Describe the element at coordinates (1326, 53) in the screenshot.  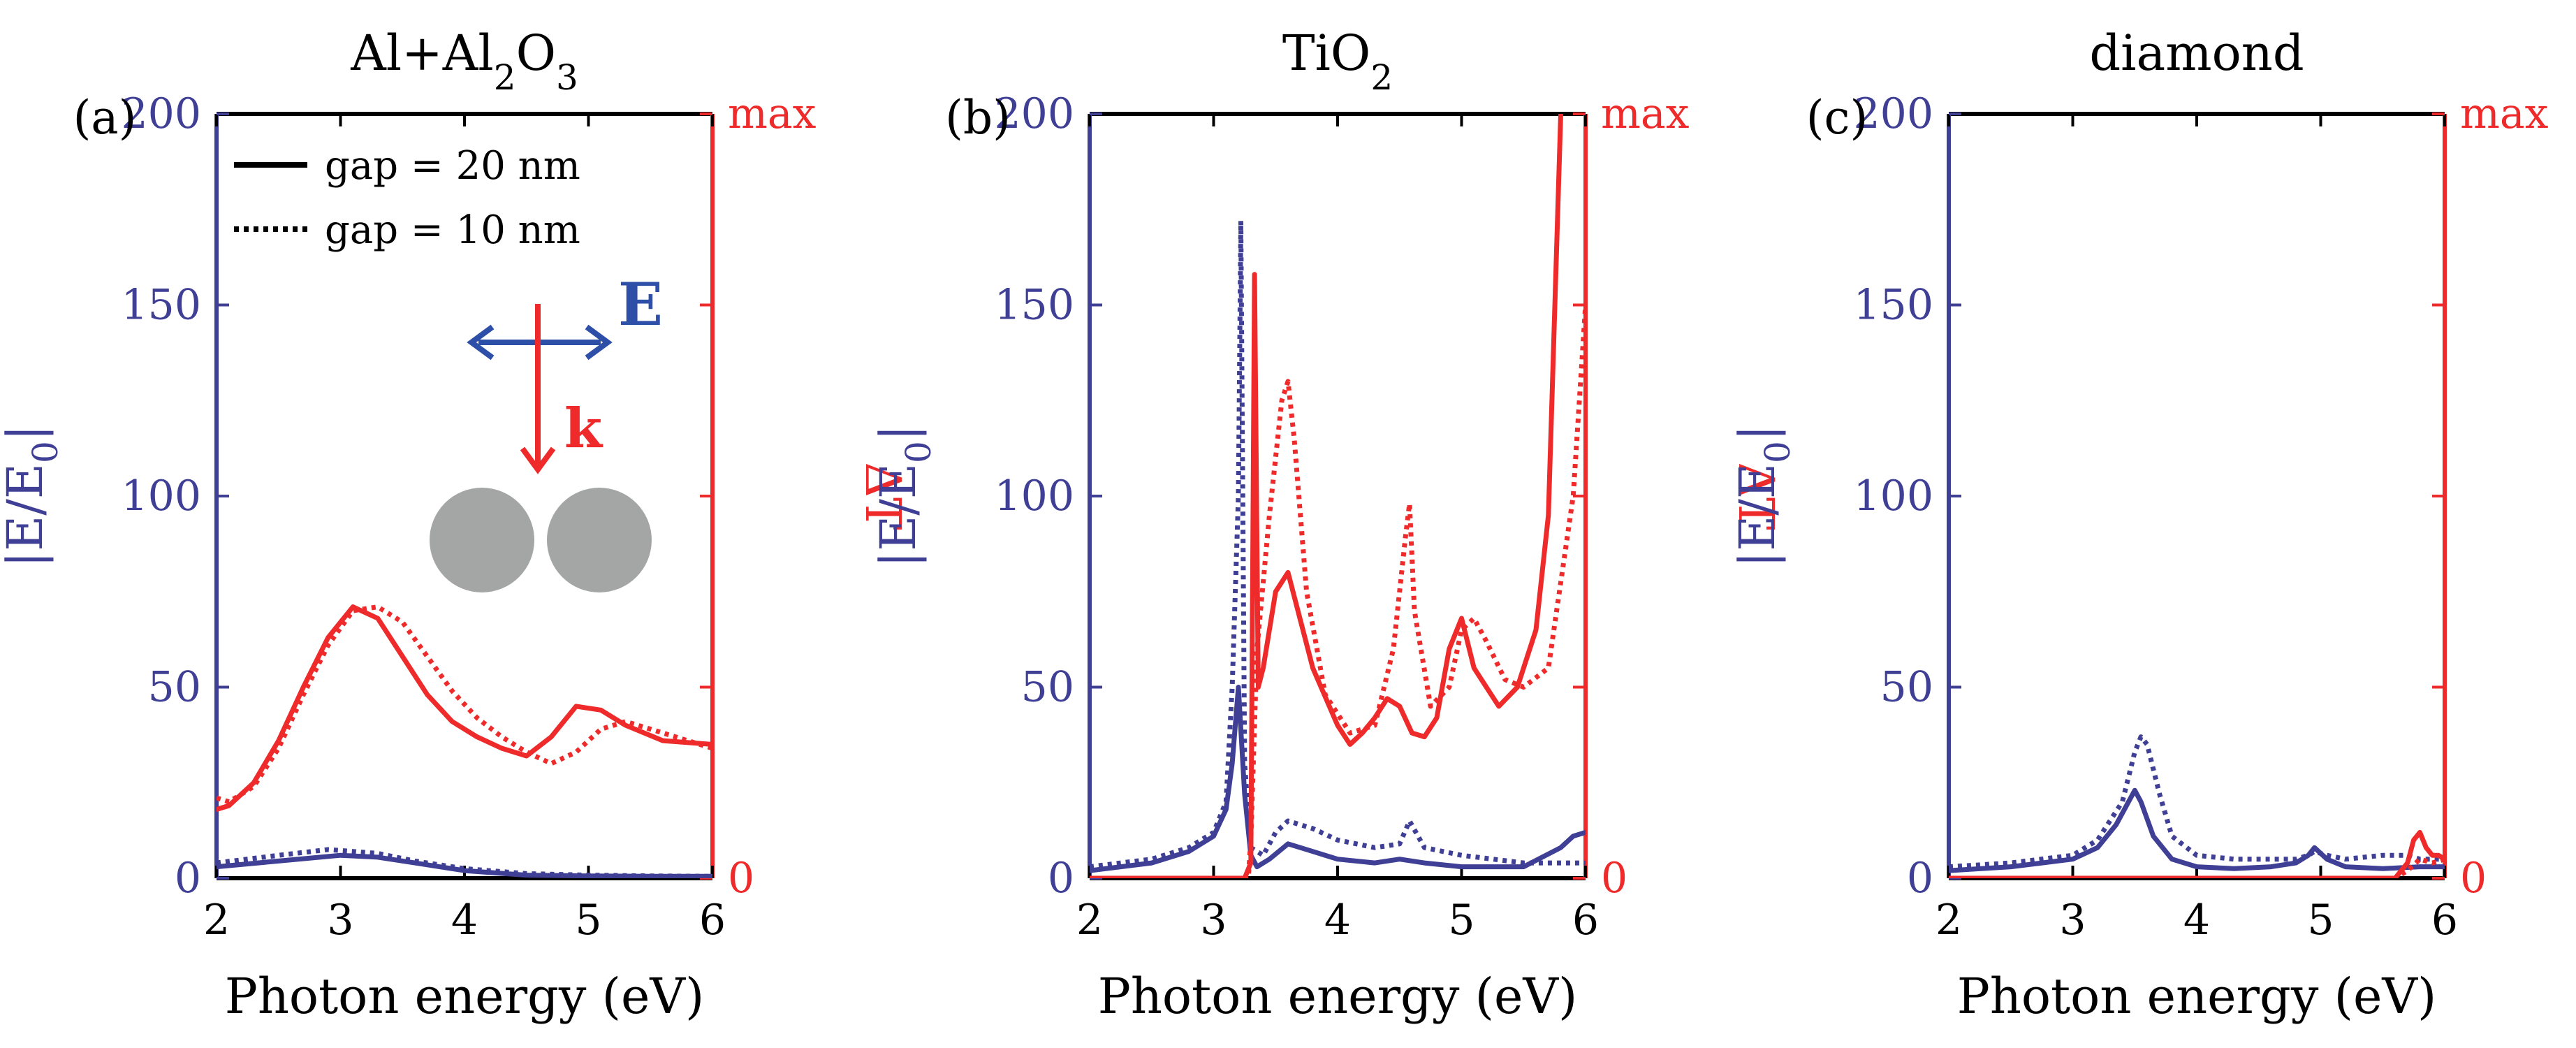
I see `title-text: TiO` at that location.